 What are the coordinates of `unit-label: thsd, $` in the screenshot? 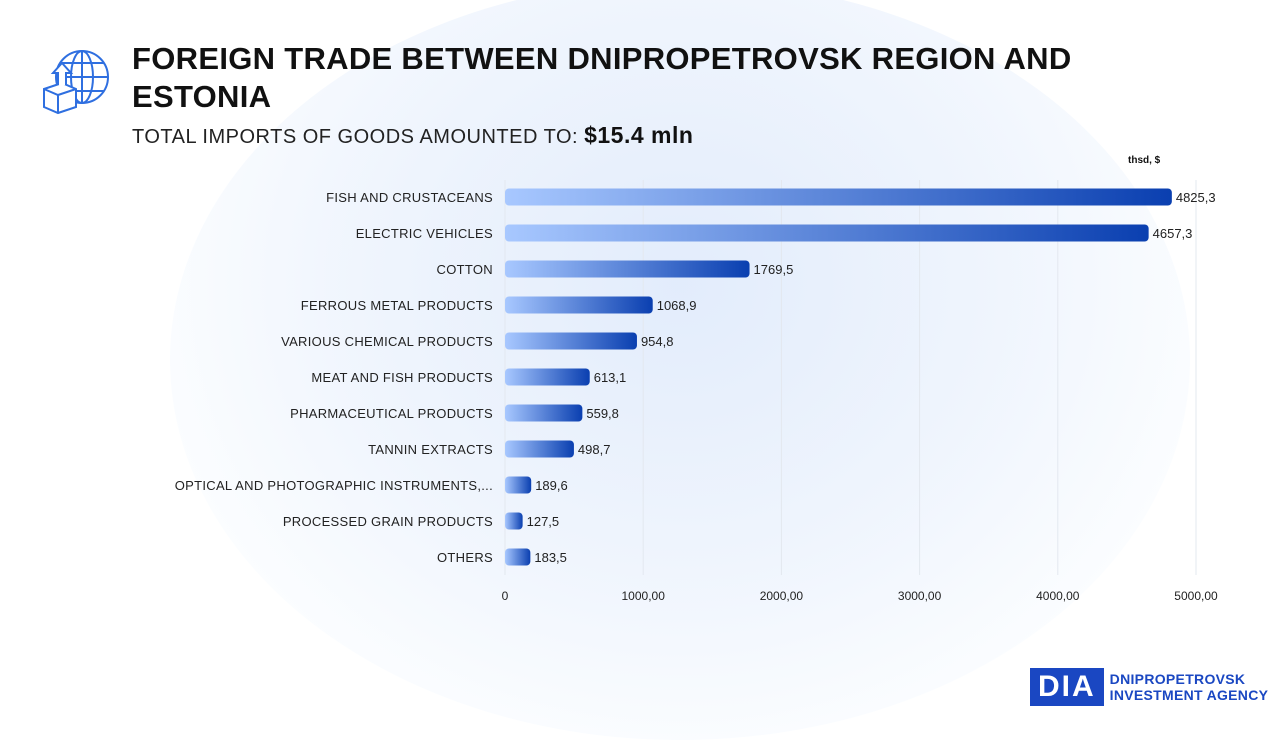 It's located at (1144, 160).